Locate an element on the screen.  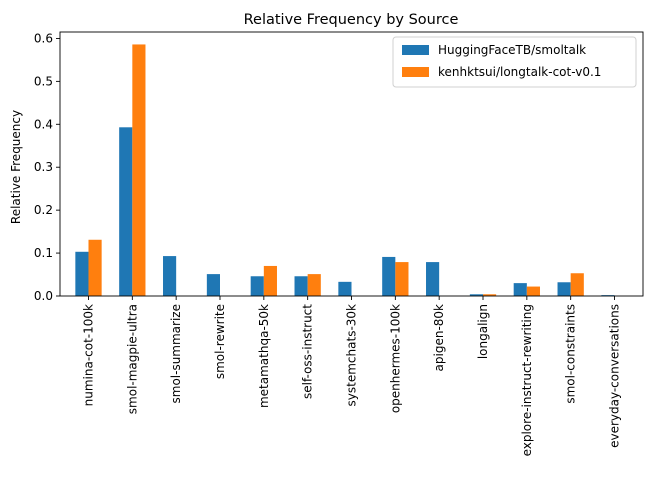
legend-label-0: HuggingFaceTB/smoltalk is located at coordinates (512, 50).